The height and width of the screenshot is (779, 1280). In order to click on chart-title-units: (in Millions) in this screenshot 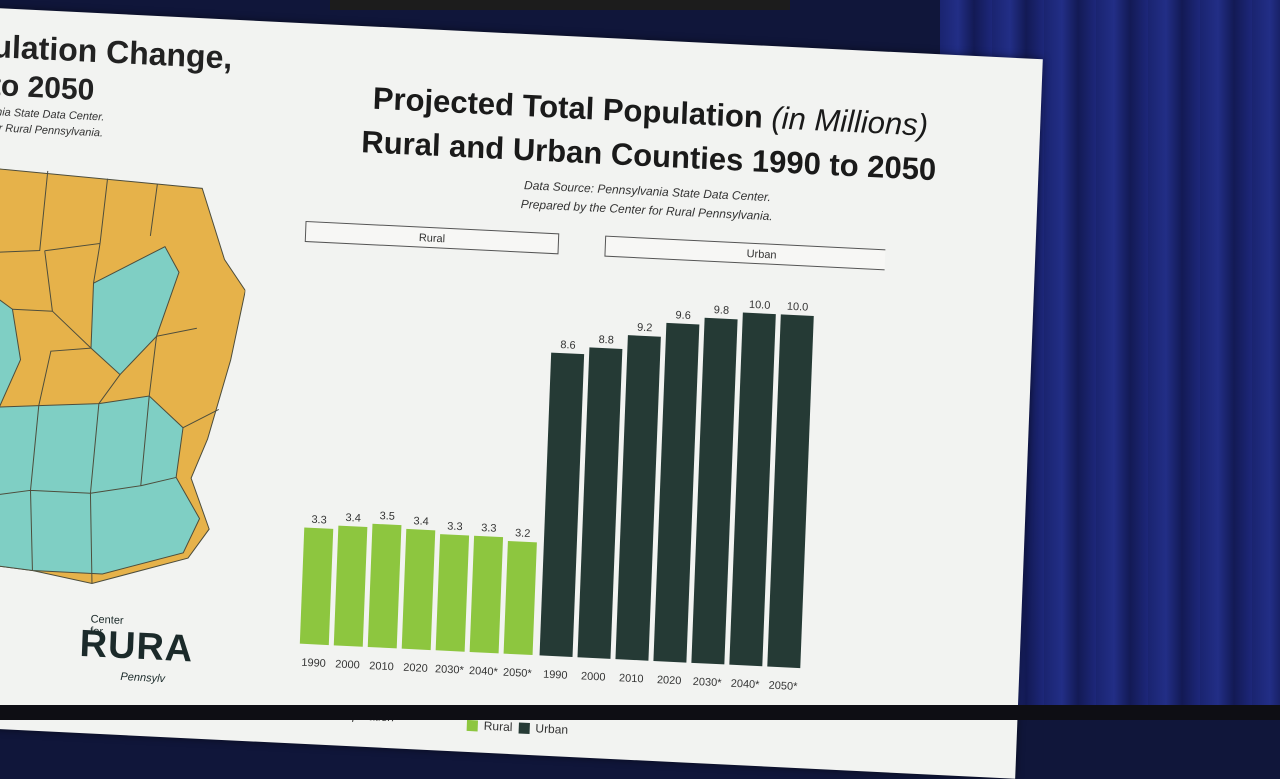, I will do `click(849, 121)`.